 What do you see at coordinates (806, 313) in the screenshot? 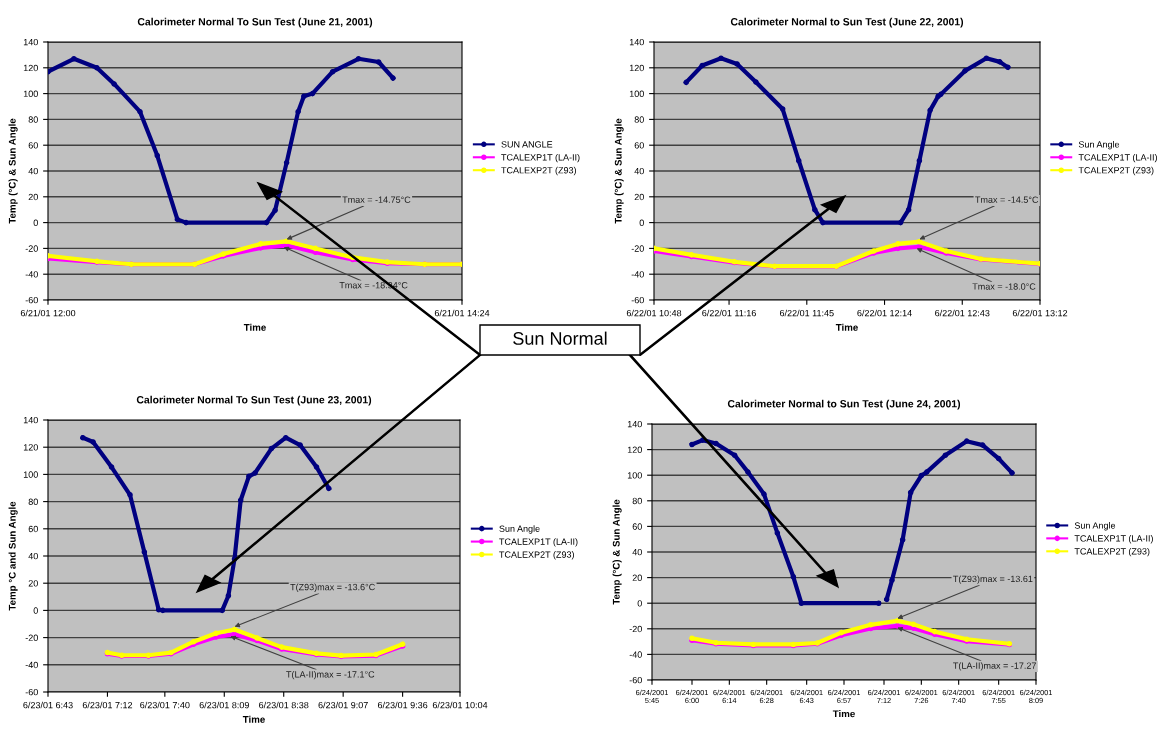
I see `x-tick-label: 6/22/01 11:45` at bounding box center [806, 313].